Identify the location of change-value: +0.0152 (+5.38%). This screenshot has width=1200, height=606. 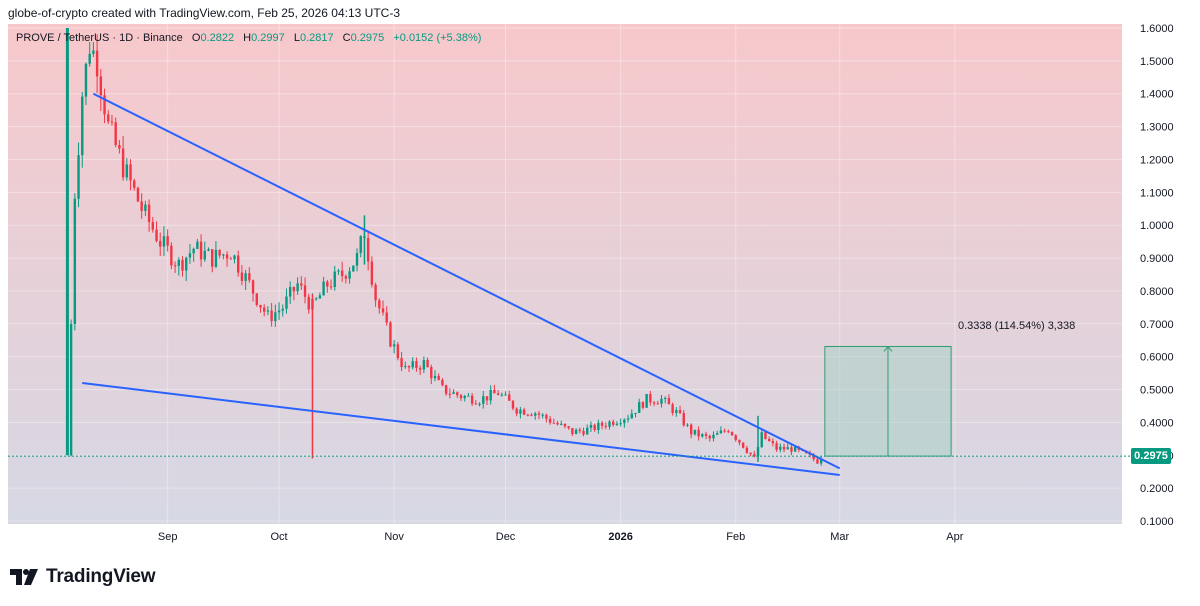
(437, 38).